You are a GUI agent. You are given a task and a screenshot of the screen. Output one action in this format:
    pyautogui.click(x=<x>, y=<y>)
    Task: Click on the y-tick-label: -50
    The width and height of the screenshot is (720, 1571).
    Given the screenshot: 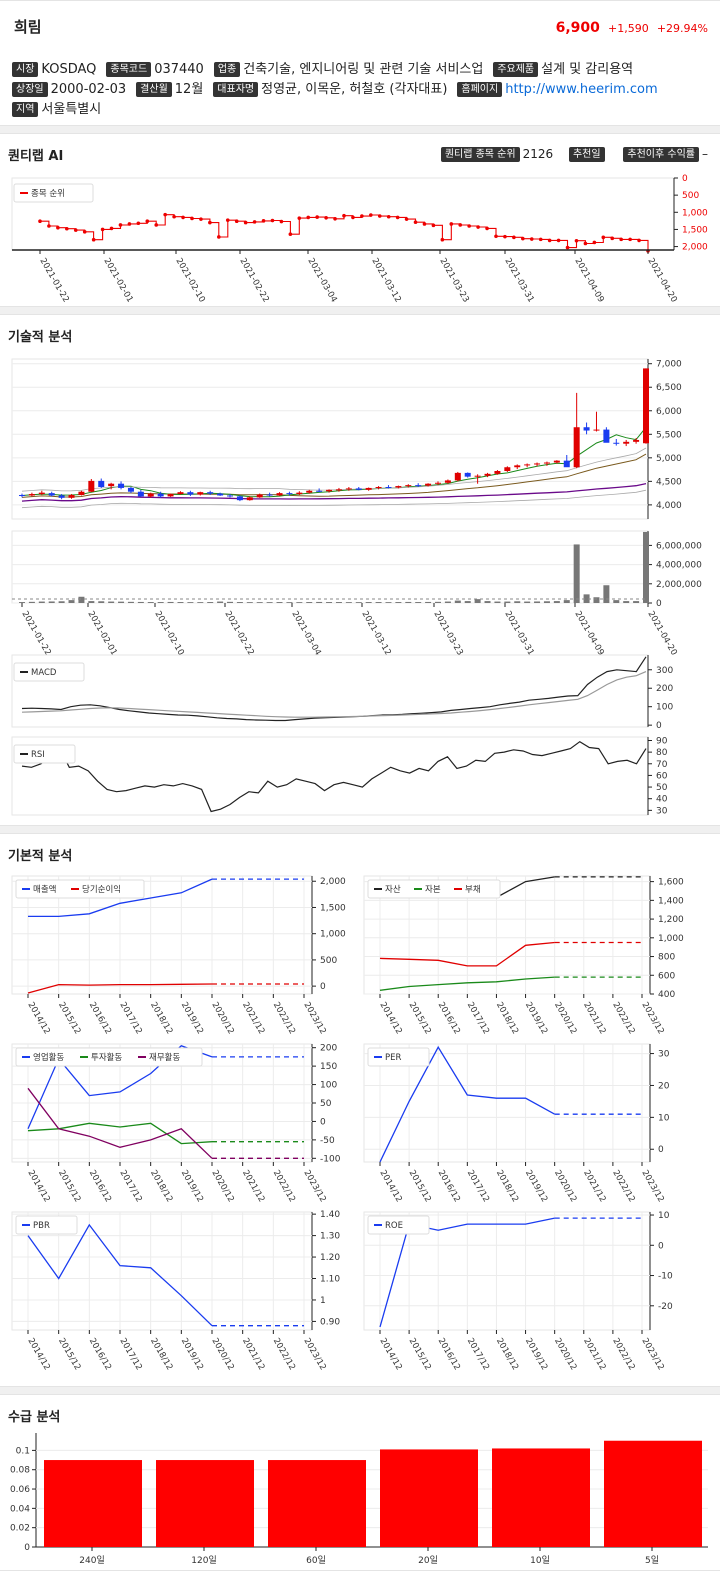 What is the action you would take?
    pyautogui.click(x=327, y=1141)
    